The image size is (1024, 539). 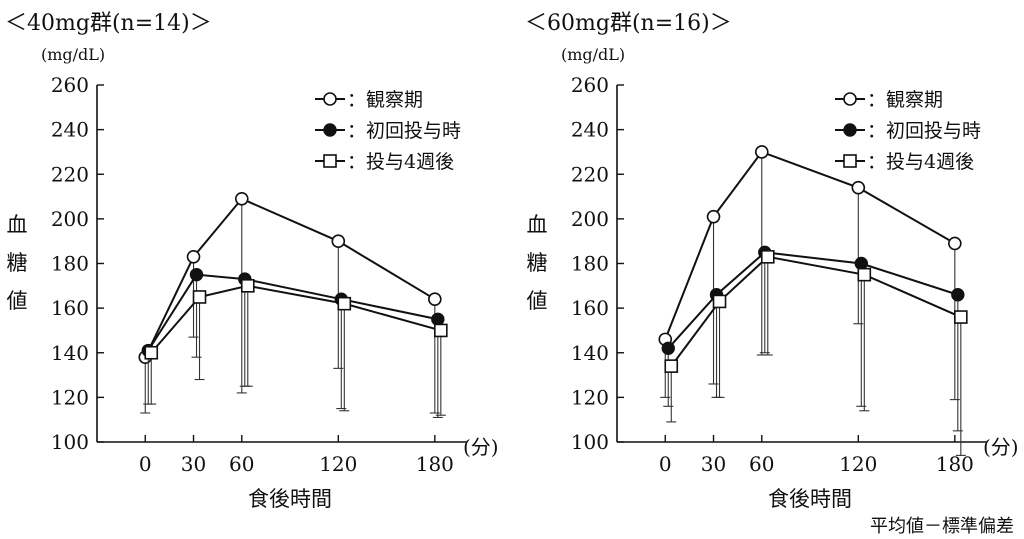 What do you see at coordinates (942, 526) in the screenshot?
I see `footnote: 平均値－標準偏差` at bounding box center [942, 526].